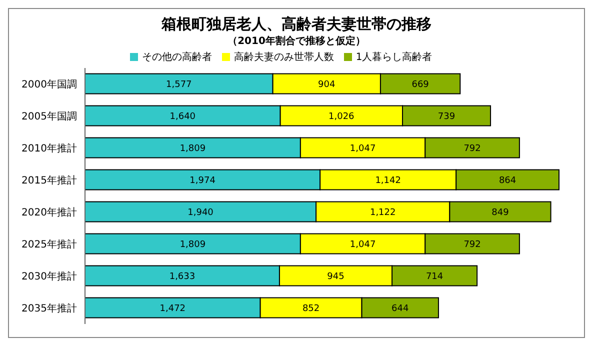 This screenshot has width=591, height=344. What do you see at coordinates (388, 181) in the screenshot?
I see `data-label: 1,142` at bounding box center [388, 181].